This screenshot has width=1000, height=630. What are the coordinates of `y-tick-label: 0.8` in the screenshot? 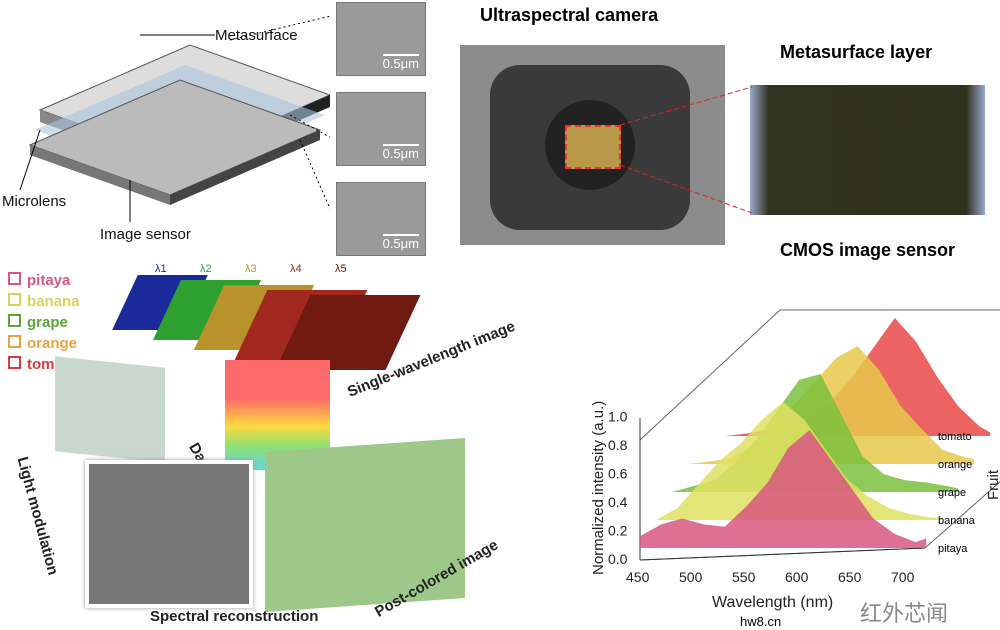 It's located at (618, 445).